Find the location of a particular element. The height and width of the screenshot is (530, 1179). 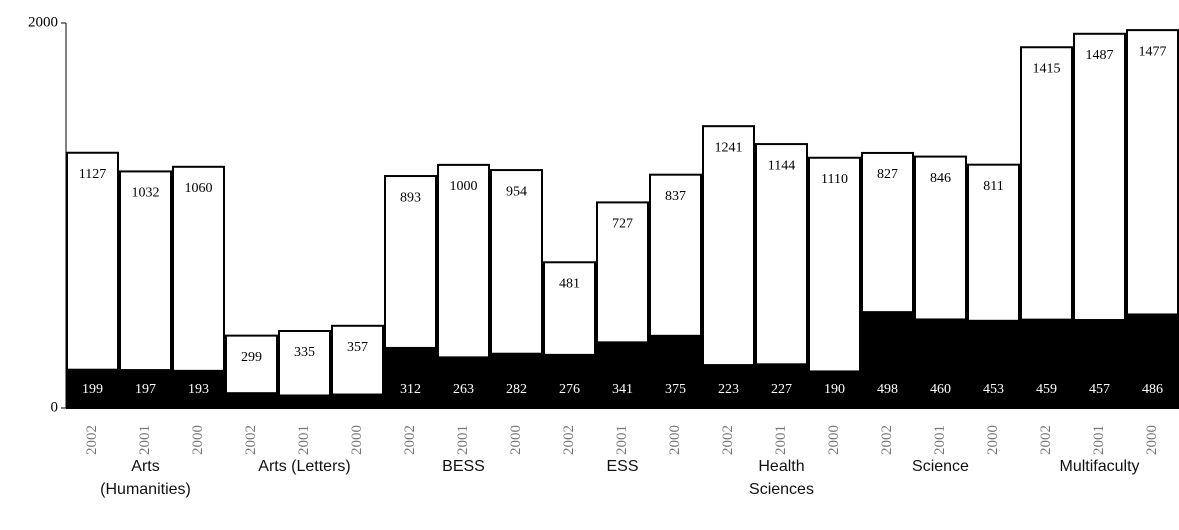

value-label: 197 is located at coordinates (145, 389).